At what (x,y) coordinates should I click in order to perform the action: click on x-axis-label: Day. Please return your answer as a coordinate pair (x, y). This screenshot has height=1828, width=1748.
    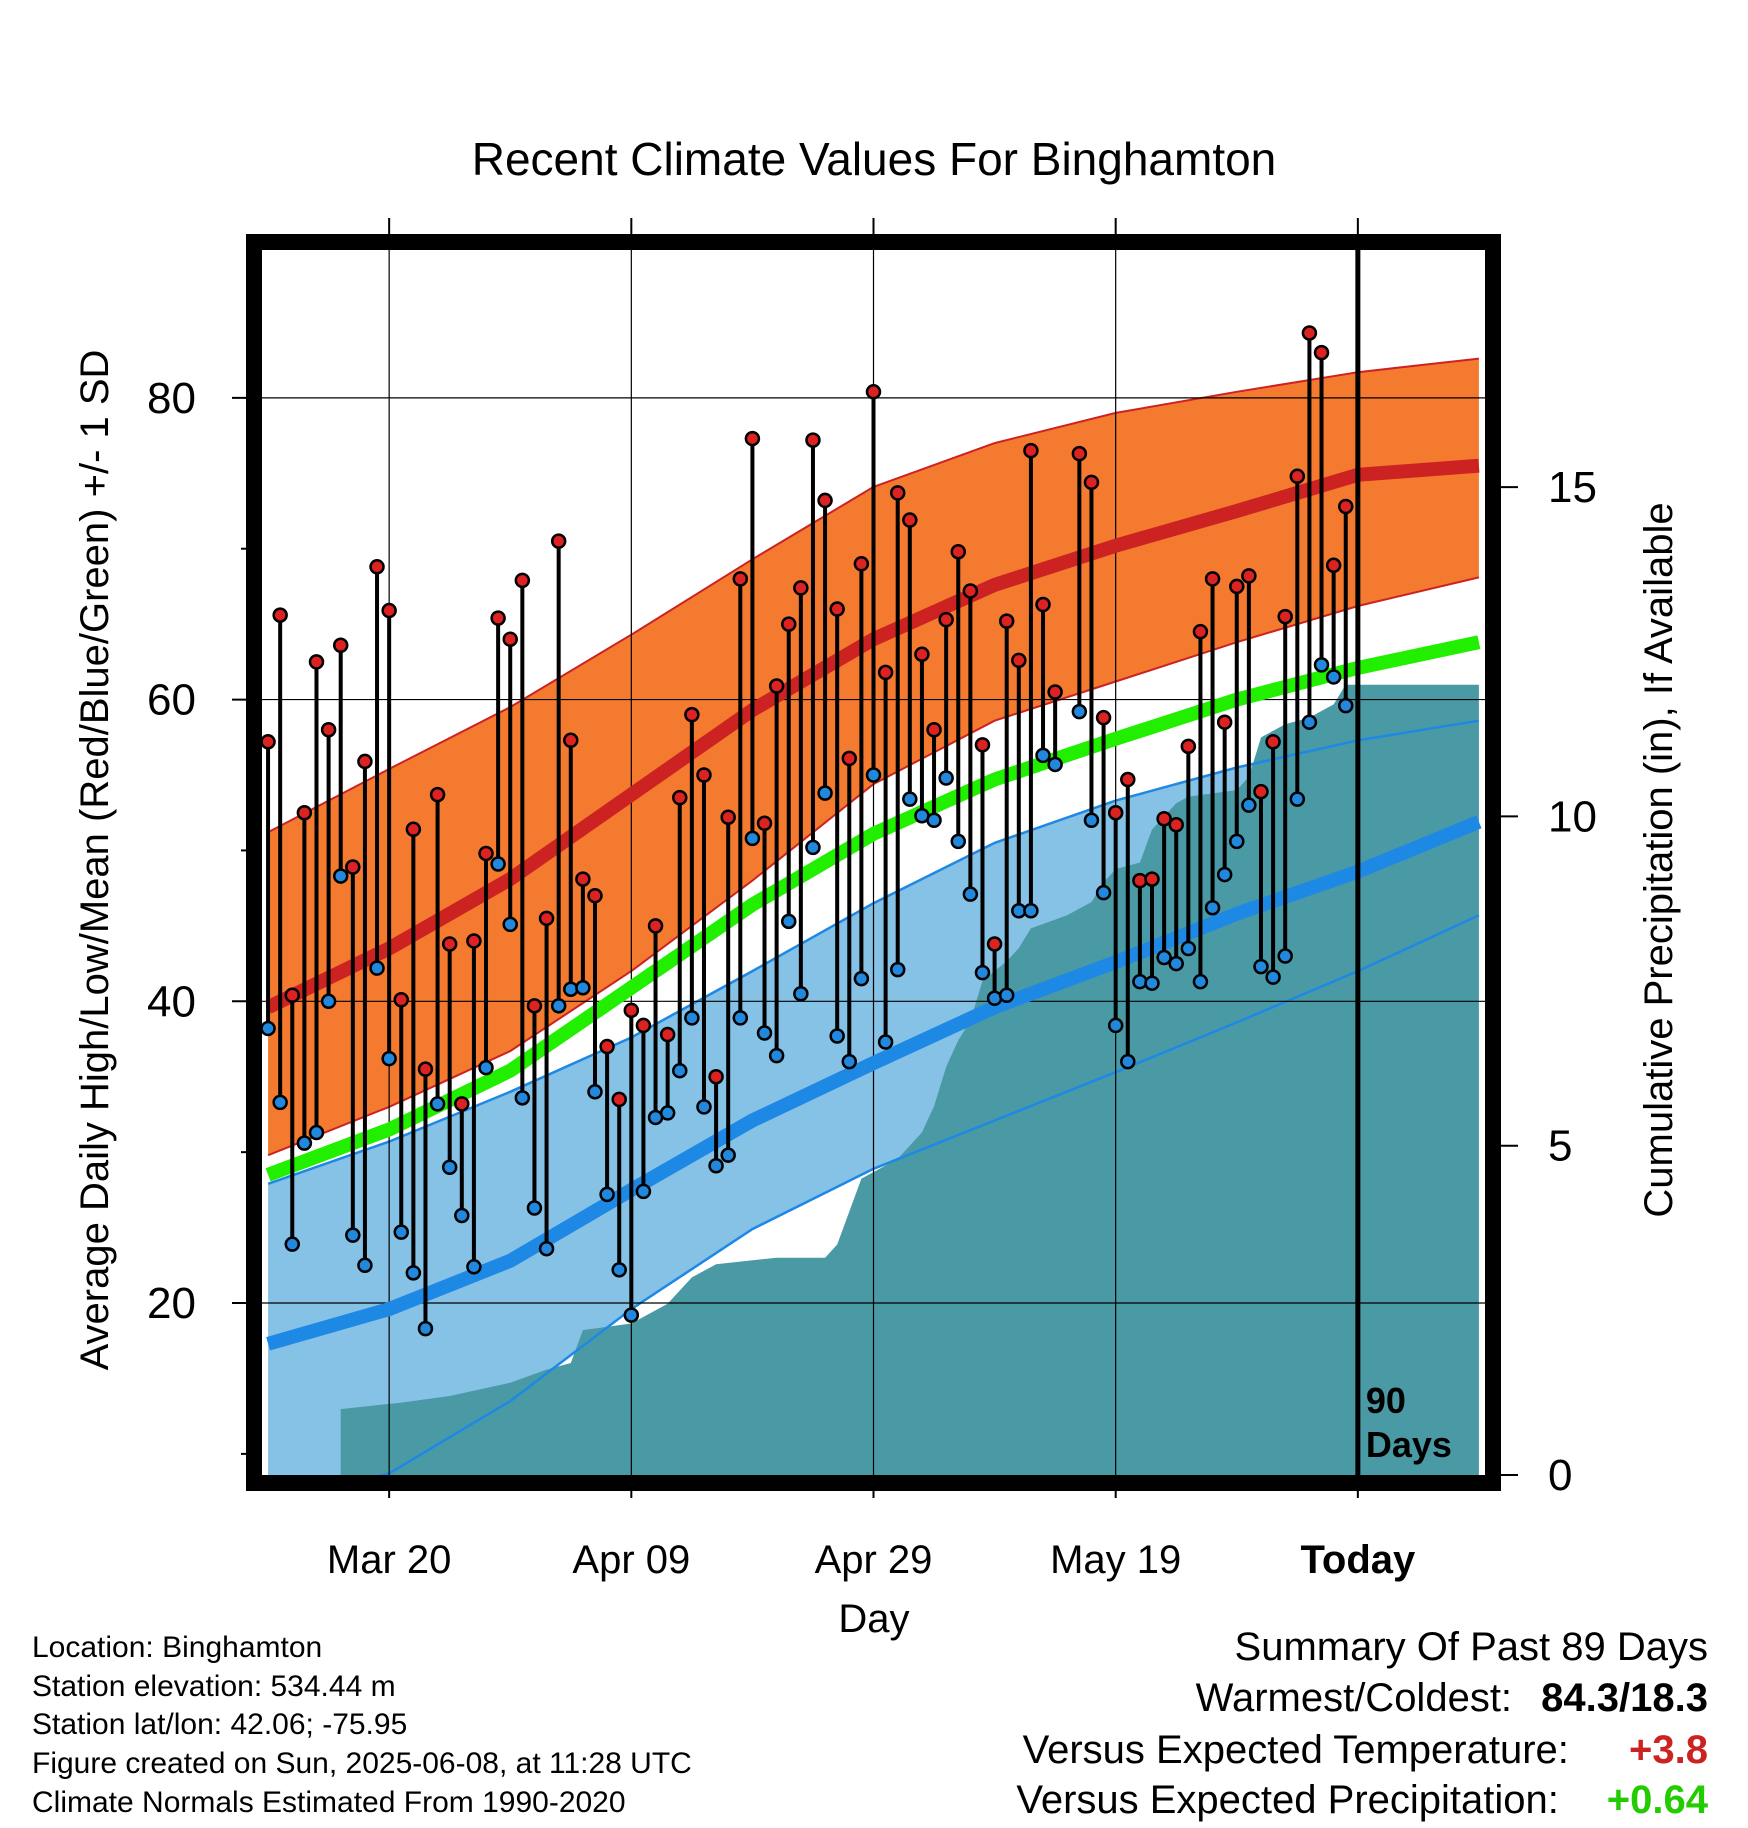
    Looking at the image, I should click on (873, 1619).